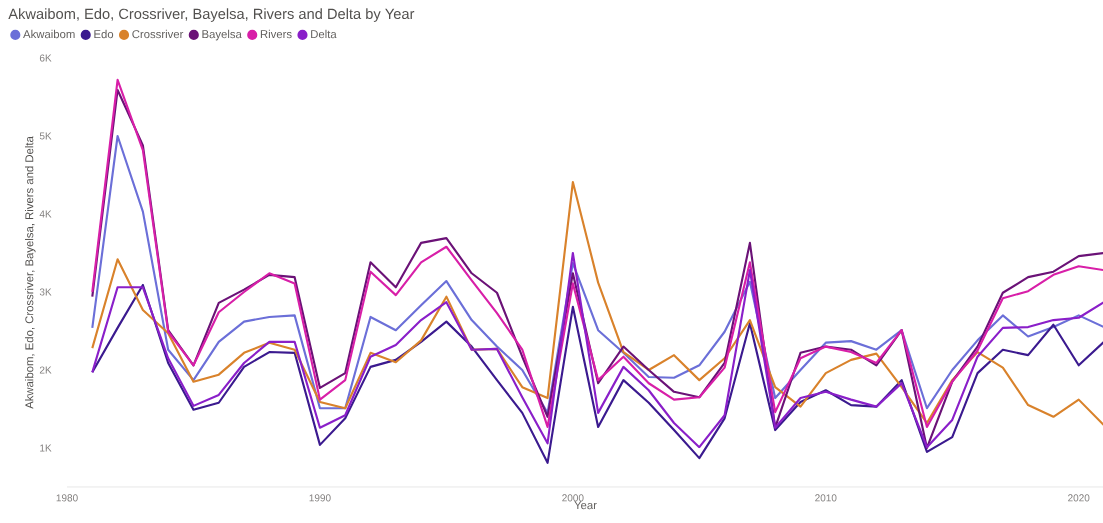  Describe the element at coordinates (158, 34) in the screenshot. I see `legend-label: Crossriver` at that location.